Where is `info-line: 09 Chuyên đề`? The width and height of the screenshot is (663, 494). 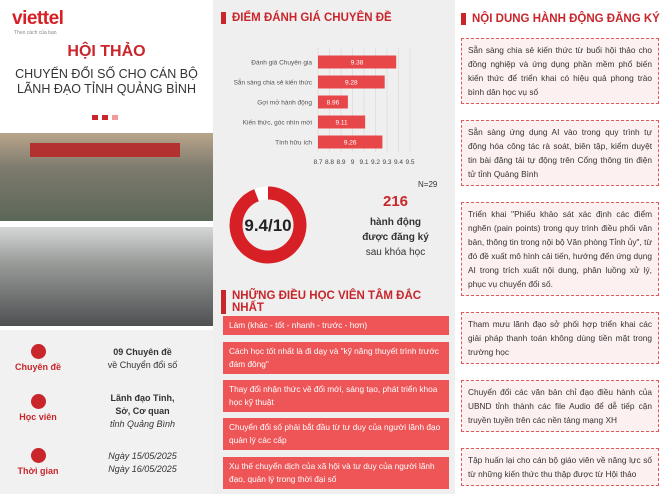 info-line: 09 Chuyên đề is located at coordinates (142, 352).